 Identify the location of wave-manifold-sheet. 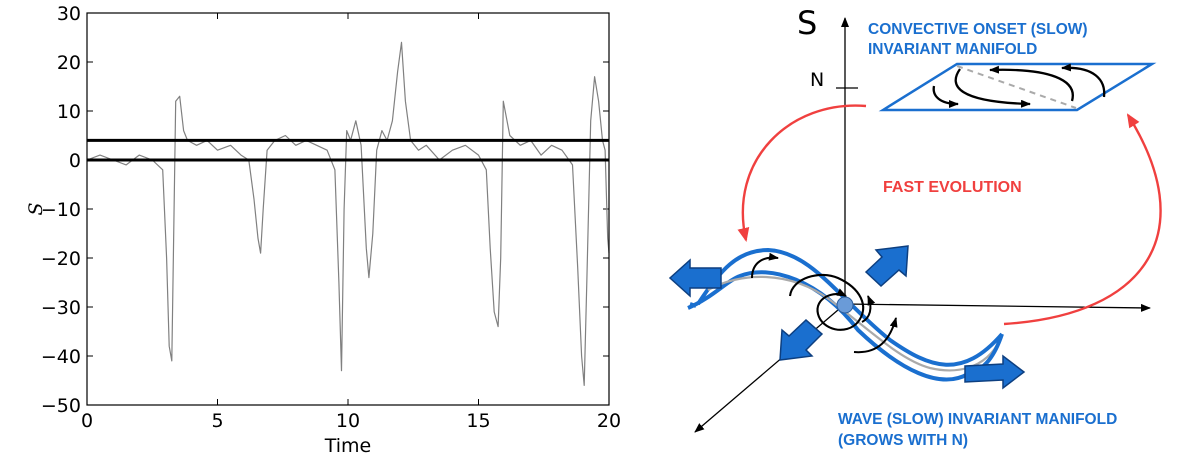
(850, 307).